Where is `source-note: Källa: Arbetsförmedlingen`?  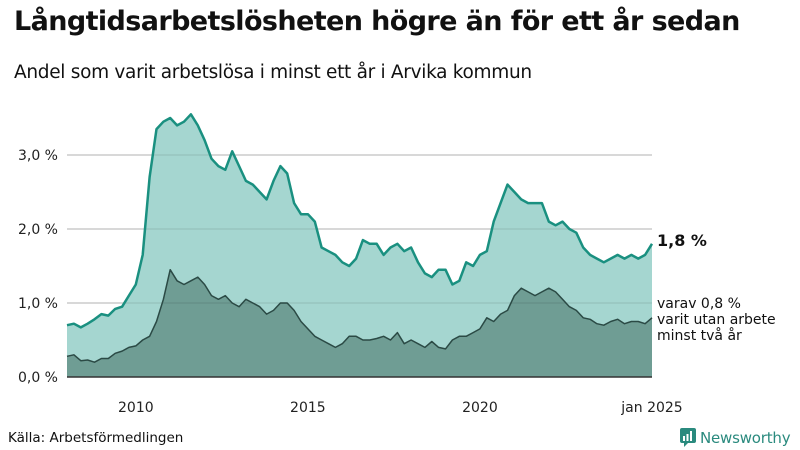 source-note: Källa: Arbetsförmedlingen is located at coordinates (96, 438).